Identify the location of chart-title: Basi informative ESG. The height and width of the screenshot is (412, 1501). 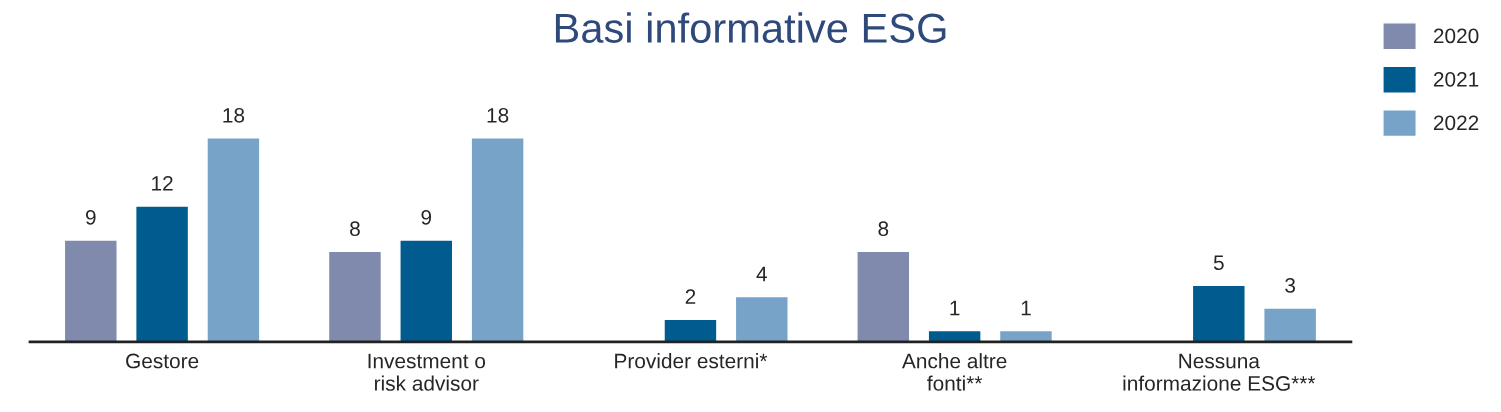
(750, 27).